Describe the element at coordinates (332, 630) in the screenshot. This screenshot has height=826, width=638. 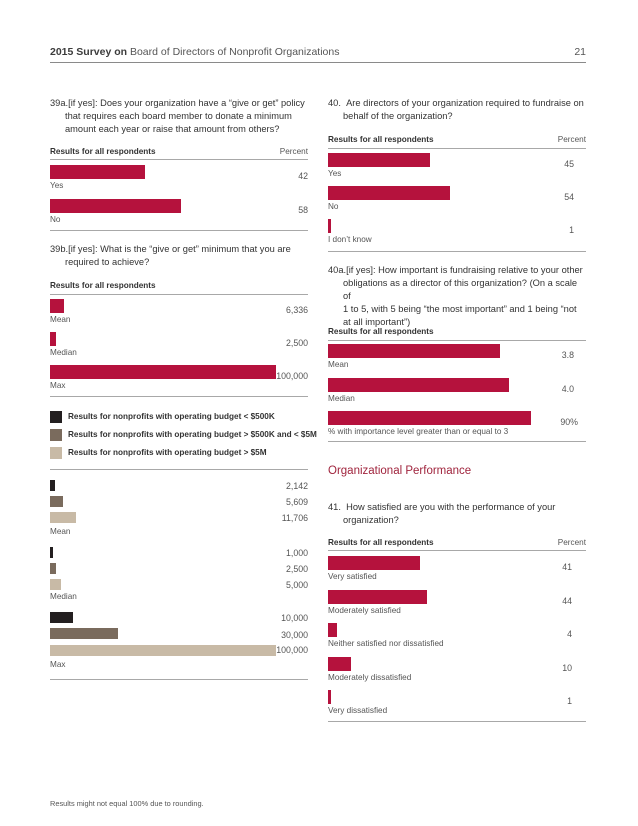
I see `bar-neither` at that location.